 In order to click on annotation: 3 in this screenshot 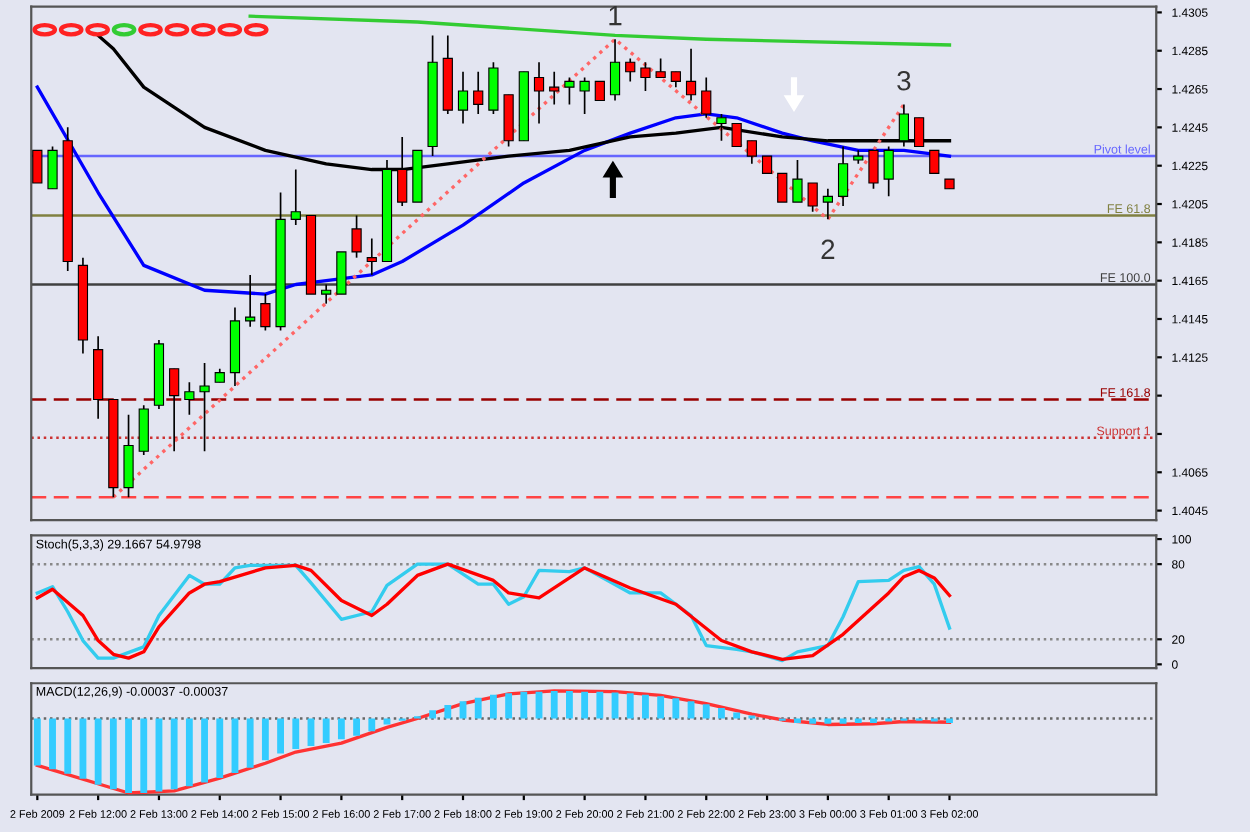, I will do `click(904, 80)`.